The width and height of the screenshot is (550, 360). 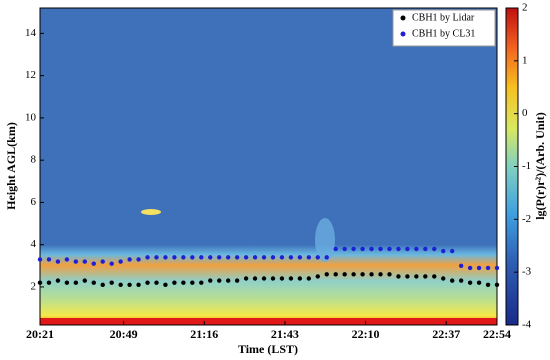 What do you see at coordinates (31, 117) in the screenshot?
I see `y-tick-label: 10` at bounding box center [31, 117].